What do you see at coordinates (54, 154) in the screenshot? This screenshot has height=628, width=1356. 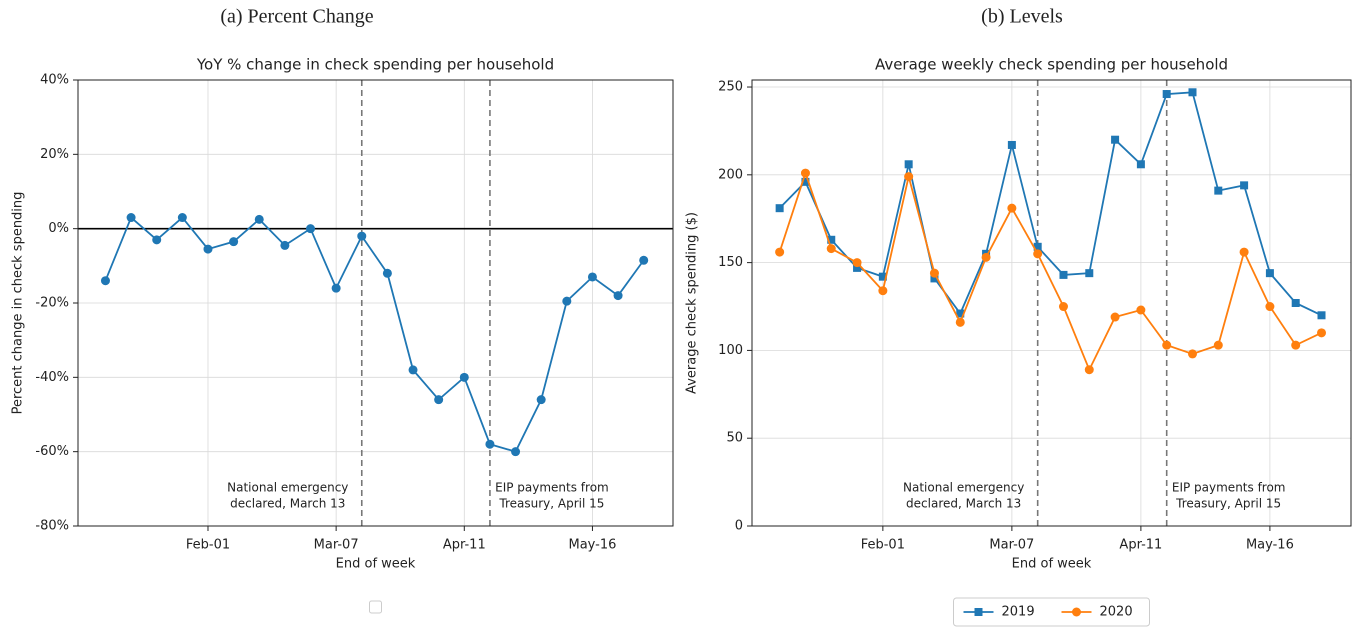 I see `y-tick-label: 20%` at bounding box center [54, 154].